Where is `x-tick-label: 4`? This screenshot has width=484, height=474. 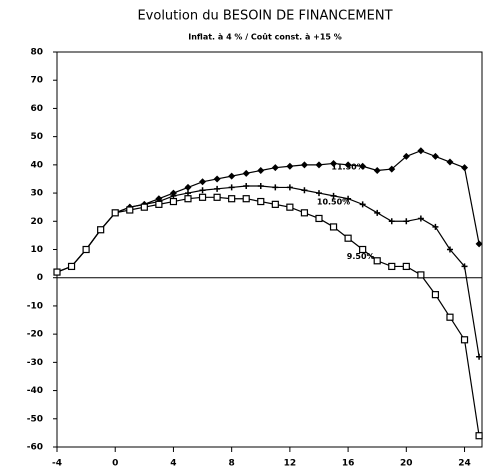 x-tick-label: 4 is located at coordinates (173, 464).